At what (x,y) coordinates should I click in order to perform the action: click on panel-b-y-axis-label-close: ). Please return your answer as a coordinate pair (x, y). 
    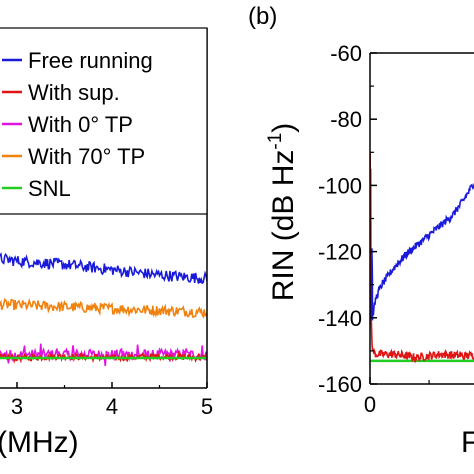
    Looking at the image, I should click on (283, 128).